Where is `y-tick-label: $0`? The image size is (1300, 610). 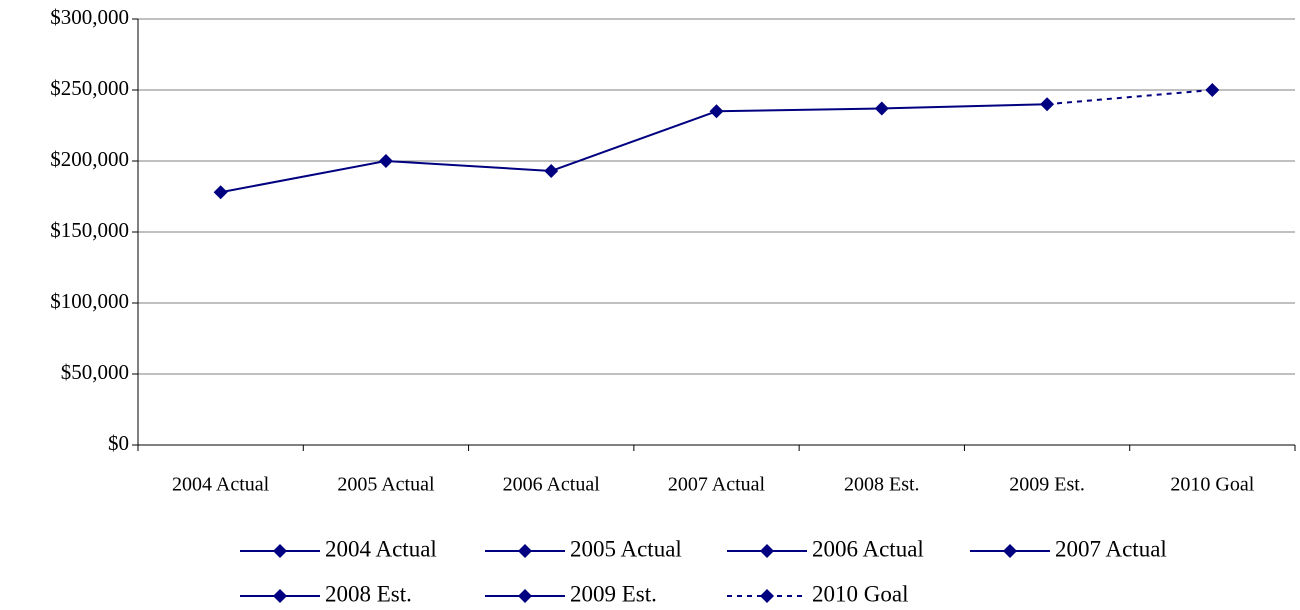
y-tick-label: $0 is located at coordinates (118, 443).